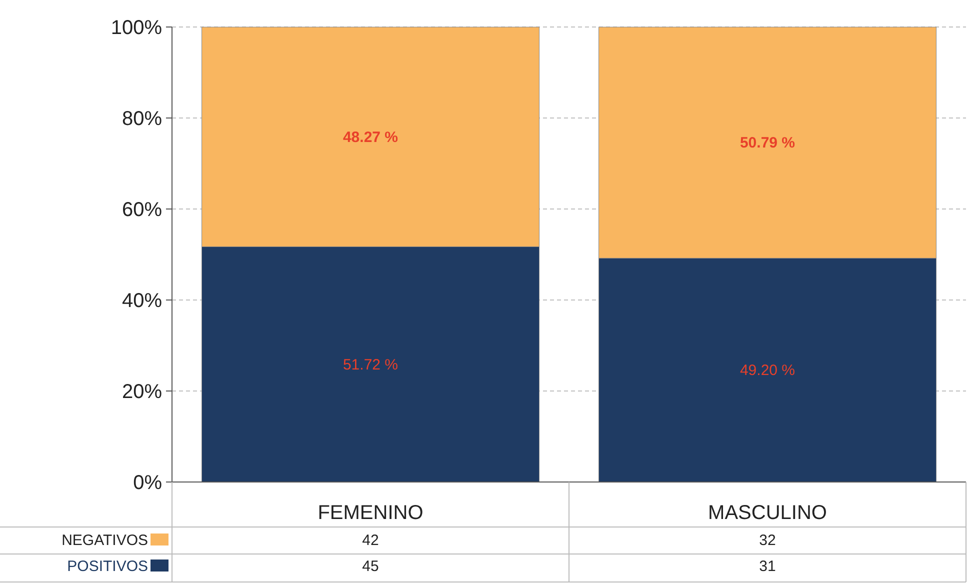 The image size is (969, 587). What do you see at coordinates (105, 540) in the screenshot?
I see `legend-label: NEGATIVOS` at bounding box center [105, 540].